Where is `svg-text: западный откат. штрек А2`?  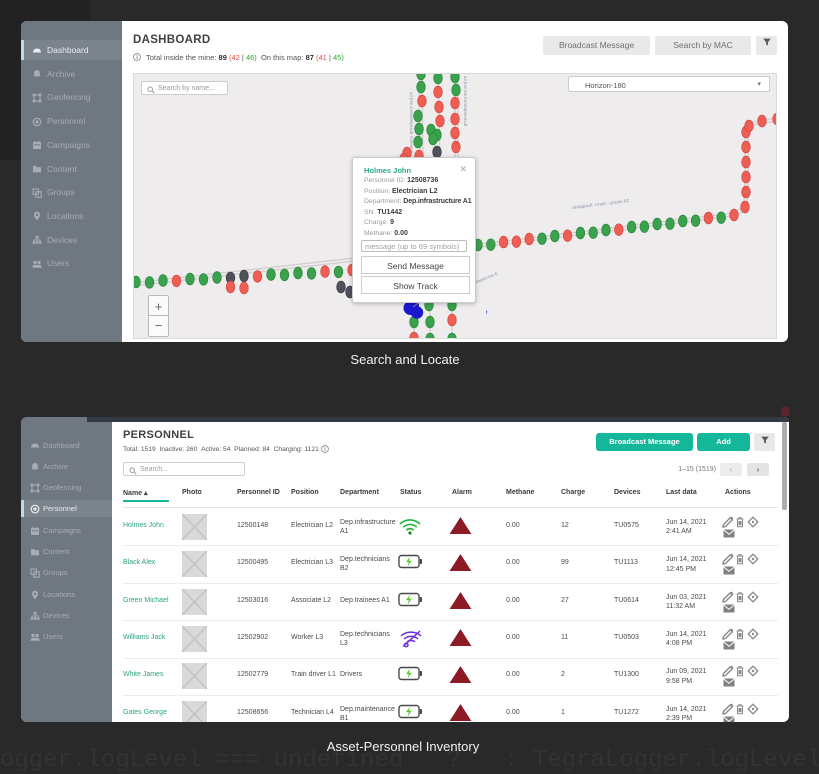 svg-text: западный откат. штрек А2 is located at coordinates (600, 203).